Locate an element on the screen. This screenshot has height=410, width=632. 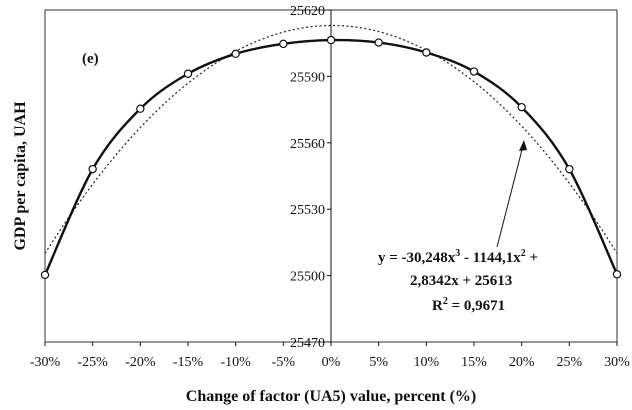
panel-label: (e) is located at coordinates (90, 59).